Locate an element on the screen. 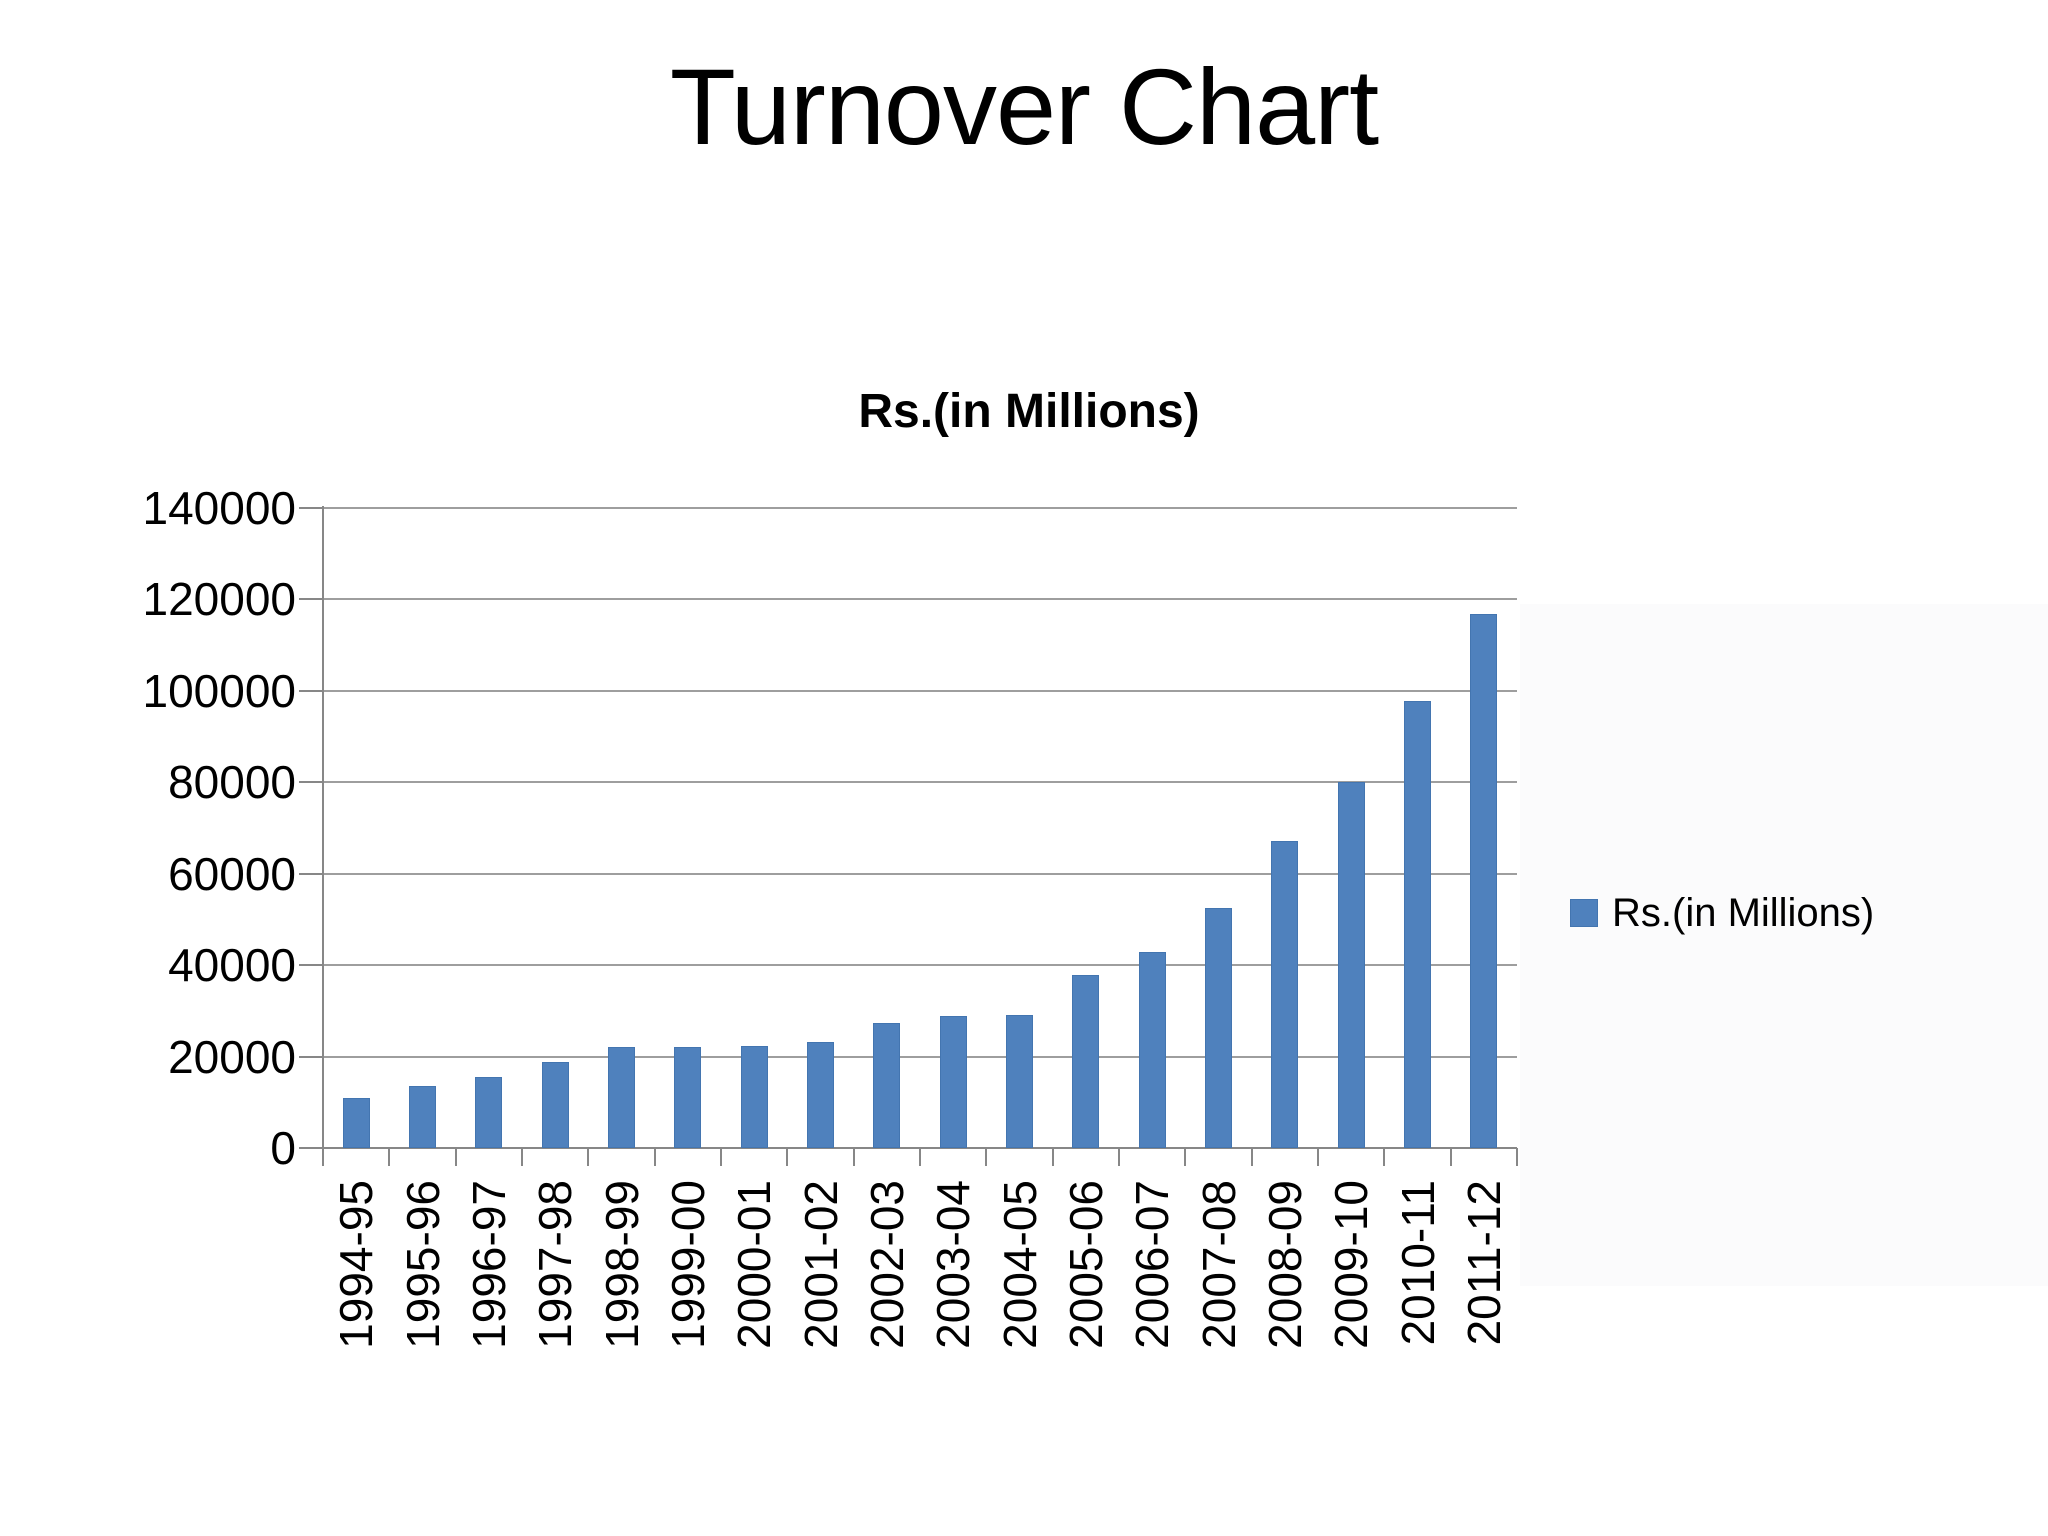  x-axis-tick-label: 1995-96 is located at coordinates (422, 1264).